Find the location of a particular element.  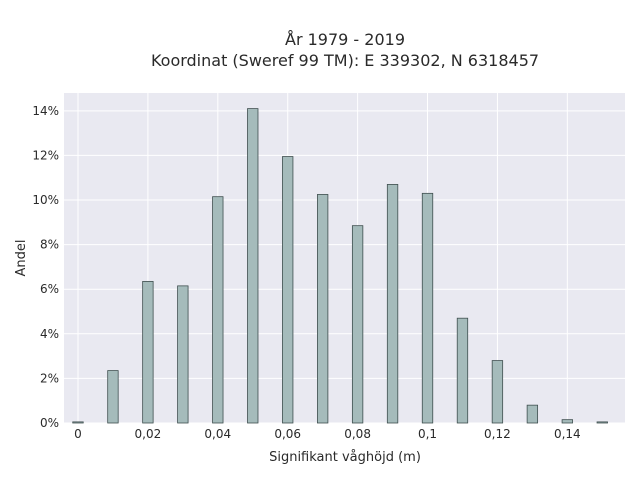

y-tick-label: 6% is located at coordinates (49, 289).